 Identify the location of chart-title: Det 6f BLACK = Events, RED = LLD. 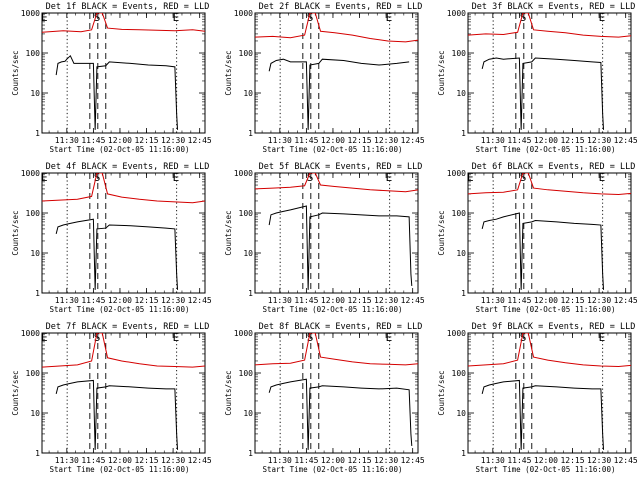
(554, 167).